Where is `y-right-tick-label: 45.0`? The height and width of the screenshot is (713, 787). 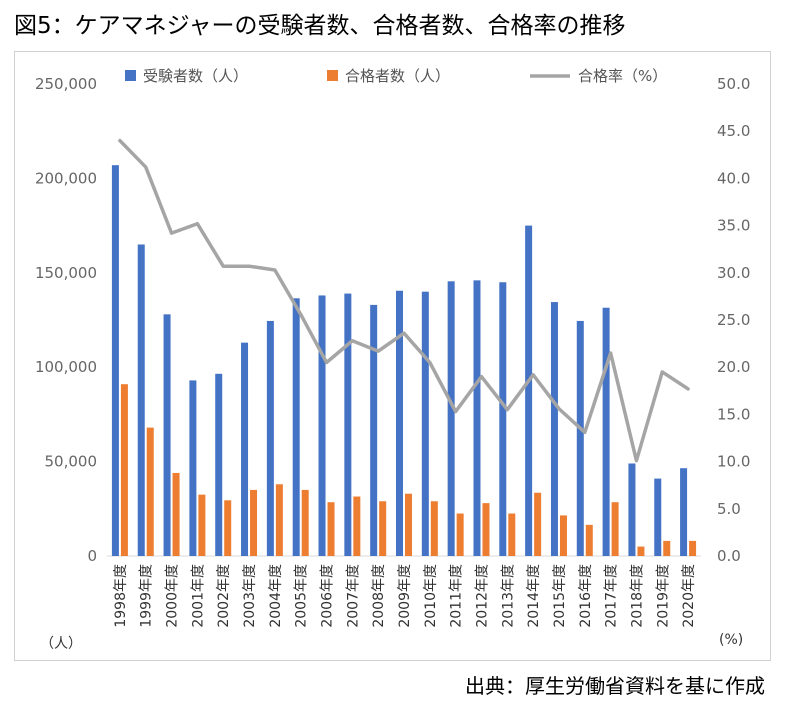 y-right-tick-label: 45.0 is located at coordinates (733, 131).